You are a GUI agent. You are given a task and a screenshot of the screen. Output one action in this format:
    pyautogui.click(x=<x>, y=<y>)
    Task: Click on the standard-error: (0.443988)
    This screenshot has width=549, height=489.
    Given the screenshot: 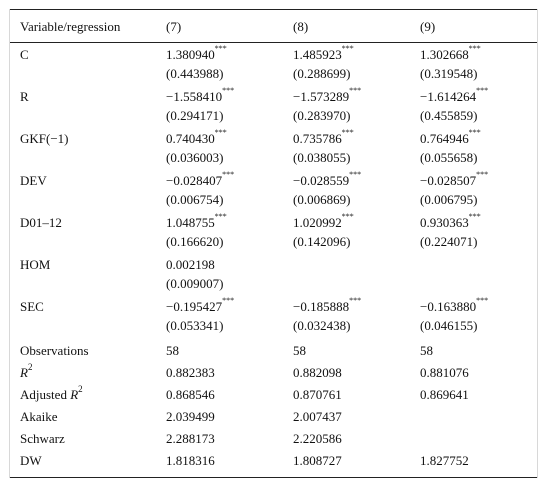 What is the action you would take?
    pyautogui.click(x=195, y=73)
    